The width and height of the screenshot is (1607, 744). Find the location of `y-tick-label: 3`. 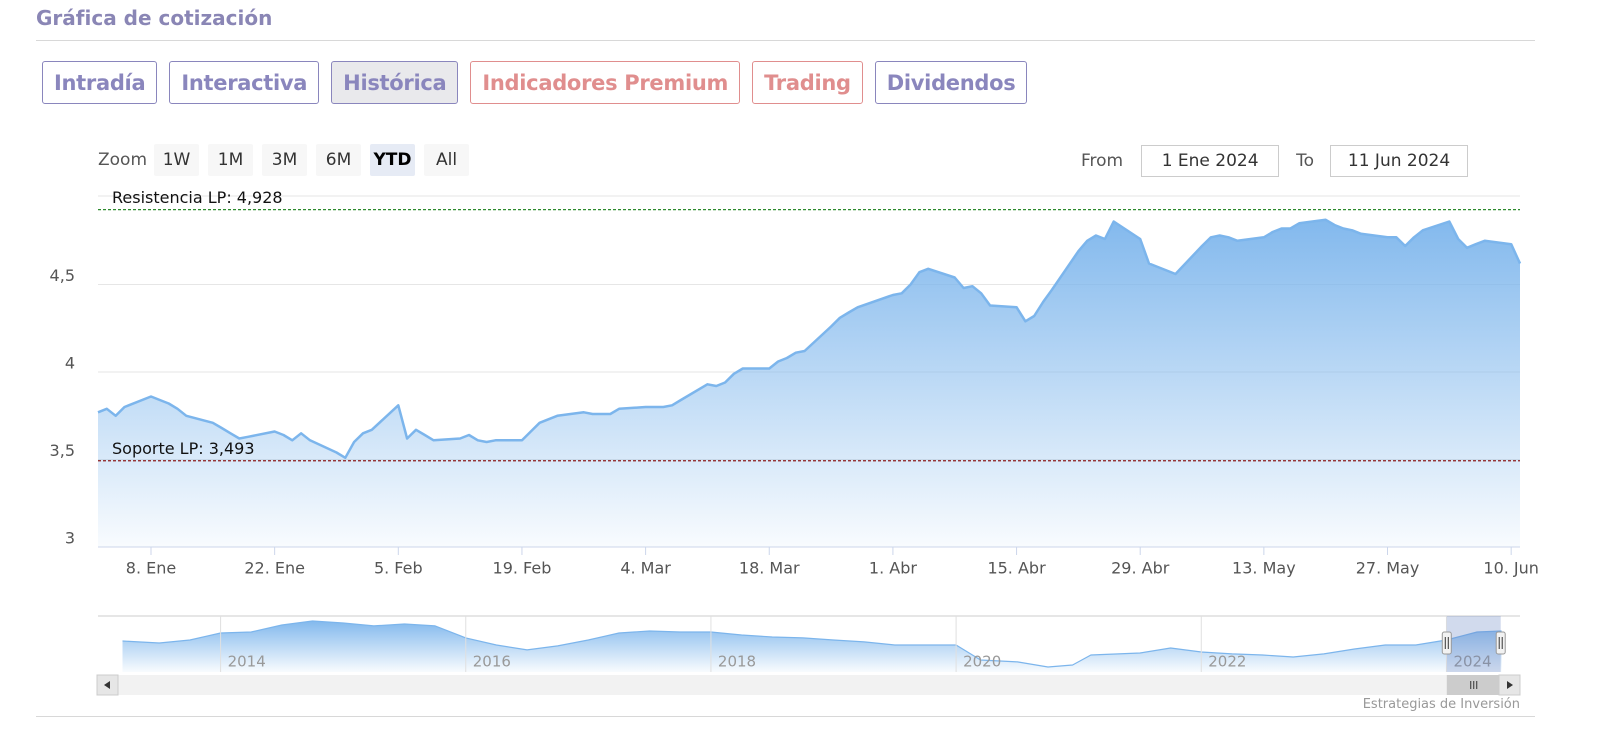

y-tick-label: 3 is located at coordinates (70, 538).